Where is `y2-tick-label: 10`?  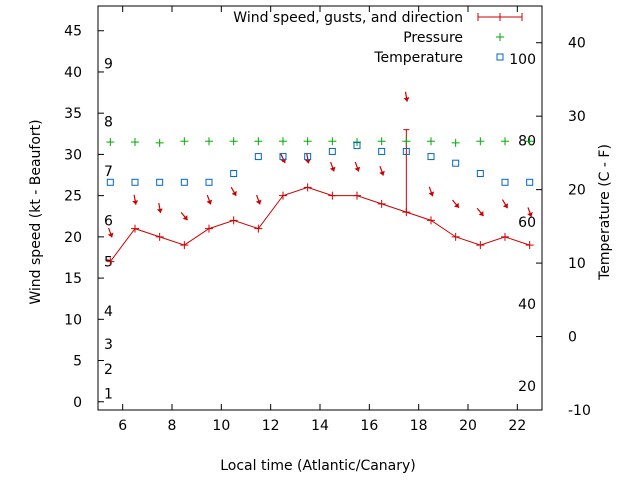
y2-tick-label: 10 is located at coordinates (577, 264).